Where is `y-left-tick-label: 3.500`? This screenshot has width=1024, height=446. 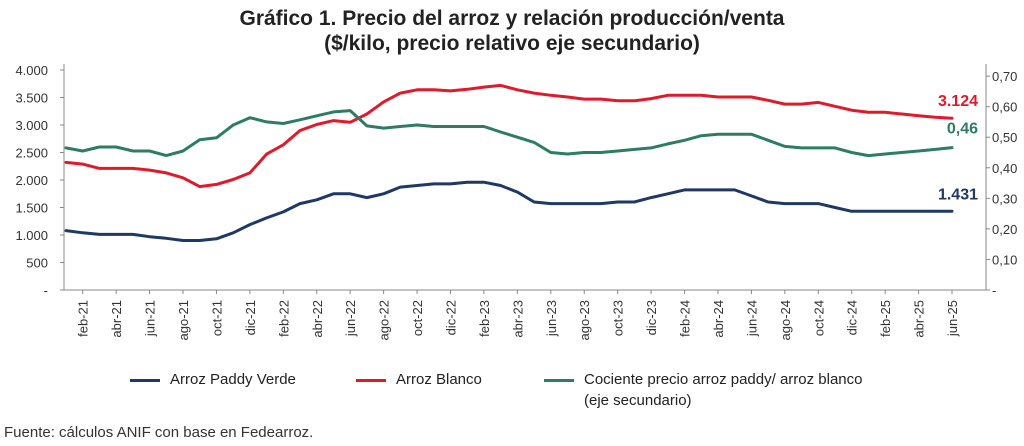 y-left-tick-label: 3.500 is located at coordinates (31, 98).